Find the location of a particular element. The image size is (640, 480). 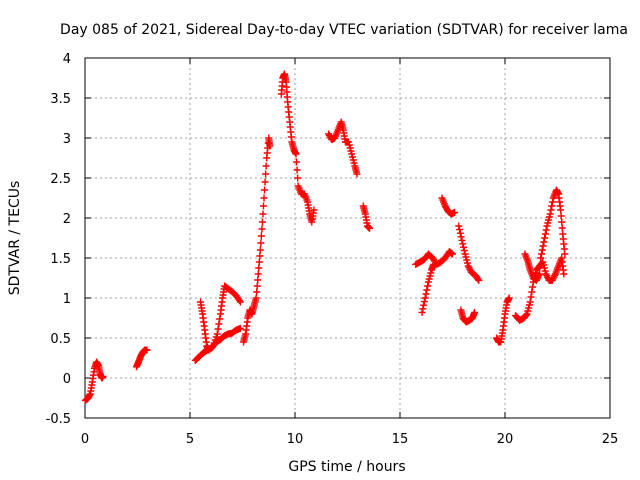

y-tick-label: 1 is located at coordinates (67, 299).